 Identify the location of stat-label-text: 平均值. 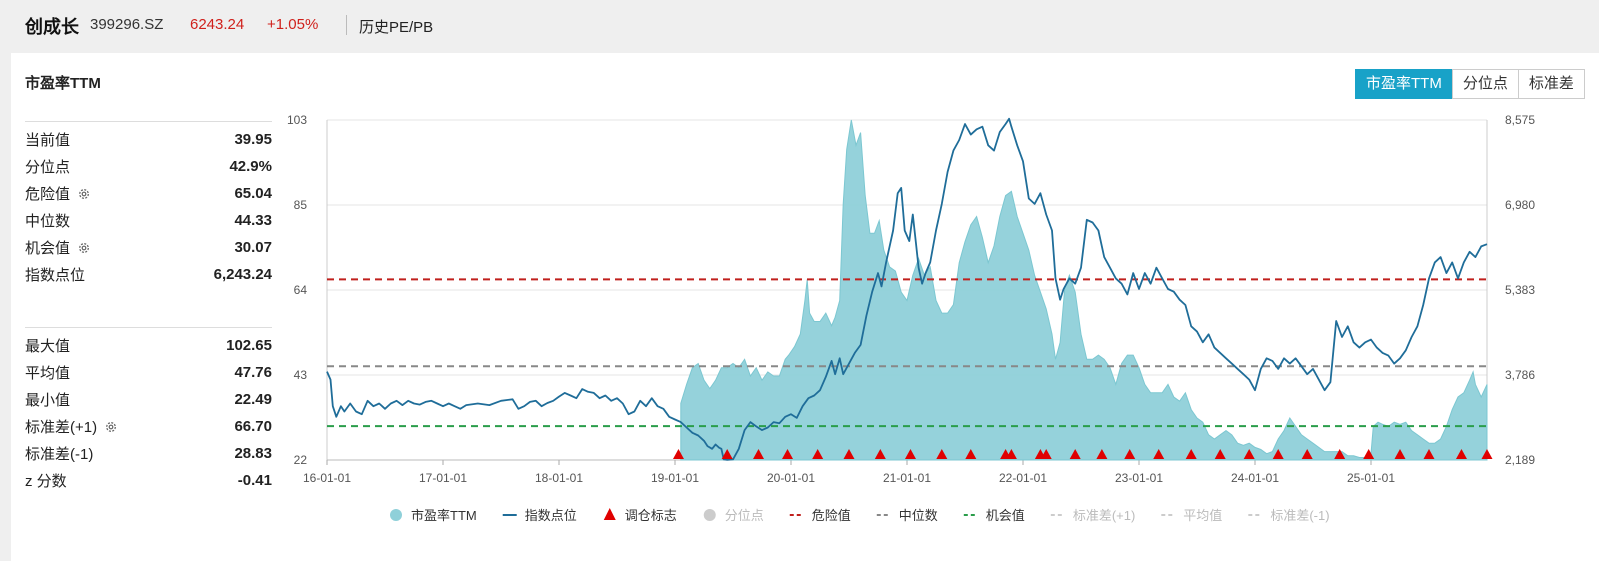
(48, 373).